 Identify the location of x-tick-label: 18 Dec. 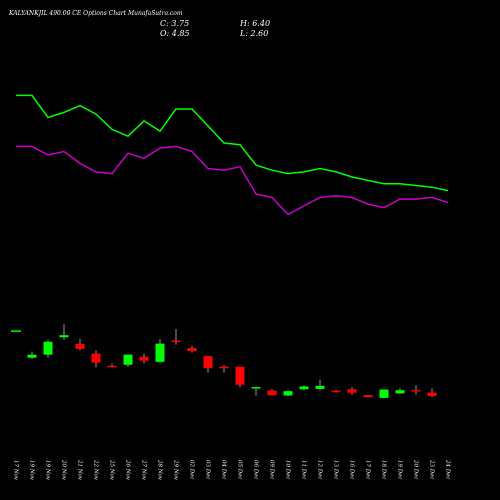
(384, 470).